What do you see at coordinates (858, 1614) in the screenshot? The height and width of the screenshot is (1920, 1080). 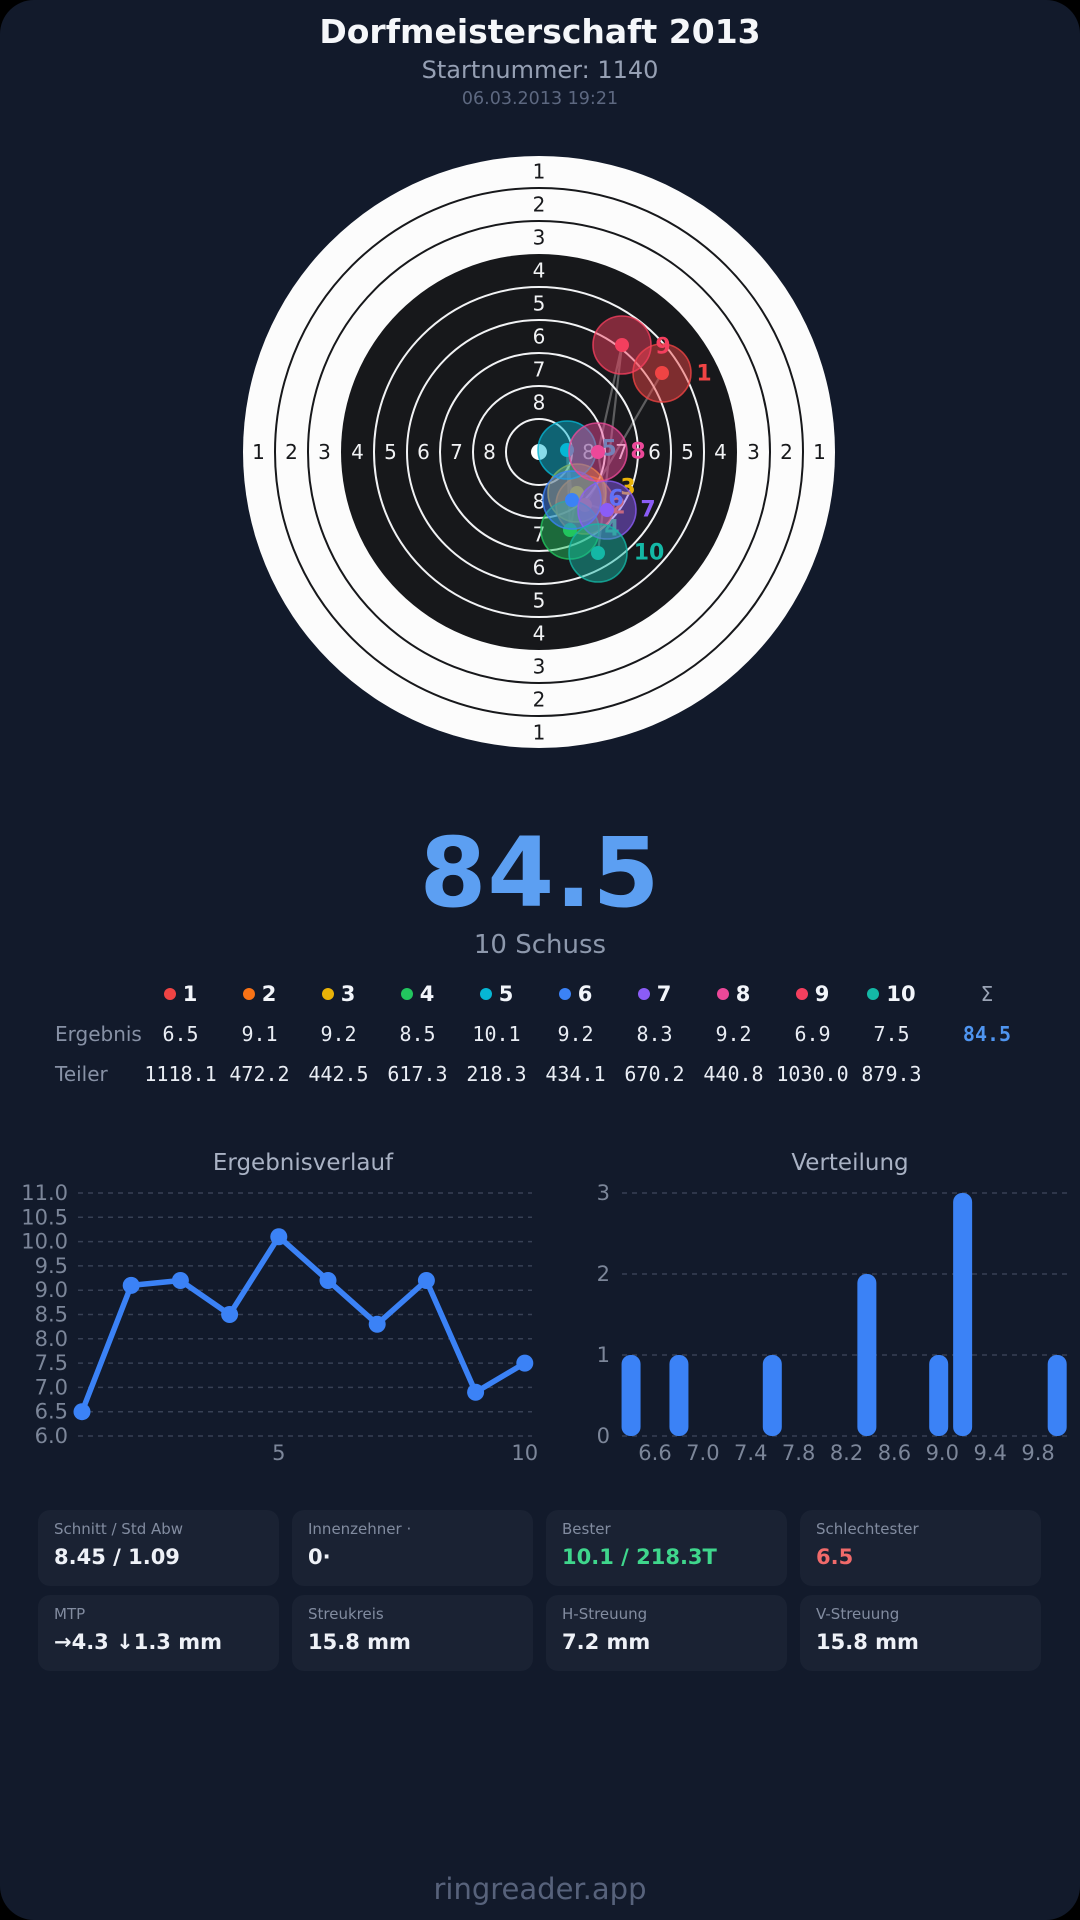 I see `stat-label: V-Streuung` at bounding box center [858, 1614].